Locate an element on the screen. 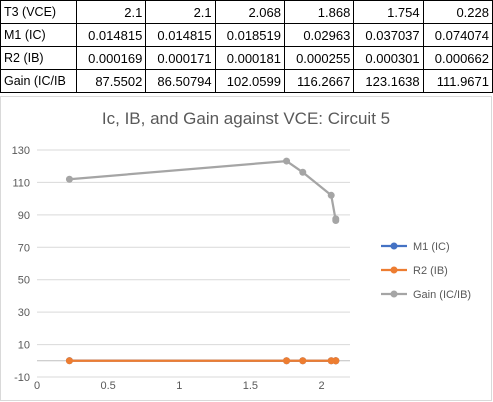 The image size is (493, 402). legend-label: R2 (IB) is located at coordinates (430, 271).